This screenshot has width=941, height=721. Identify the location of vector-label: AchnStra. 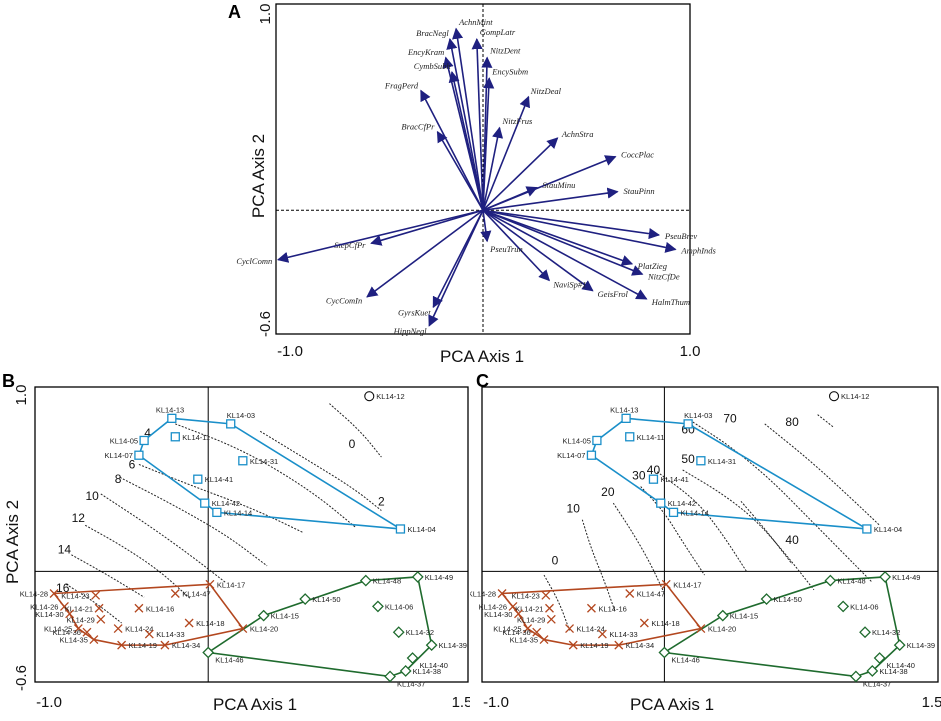
(577, 134).